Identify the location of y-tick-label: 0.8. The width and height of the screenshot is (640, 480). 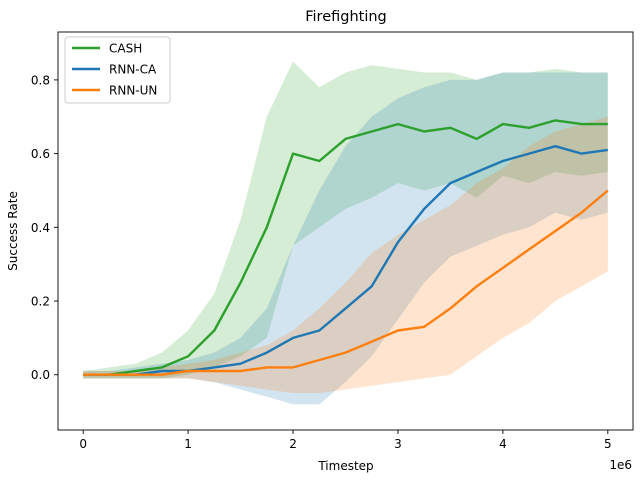
(40, 80).